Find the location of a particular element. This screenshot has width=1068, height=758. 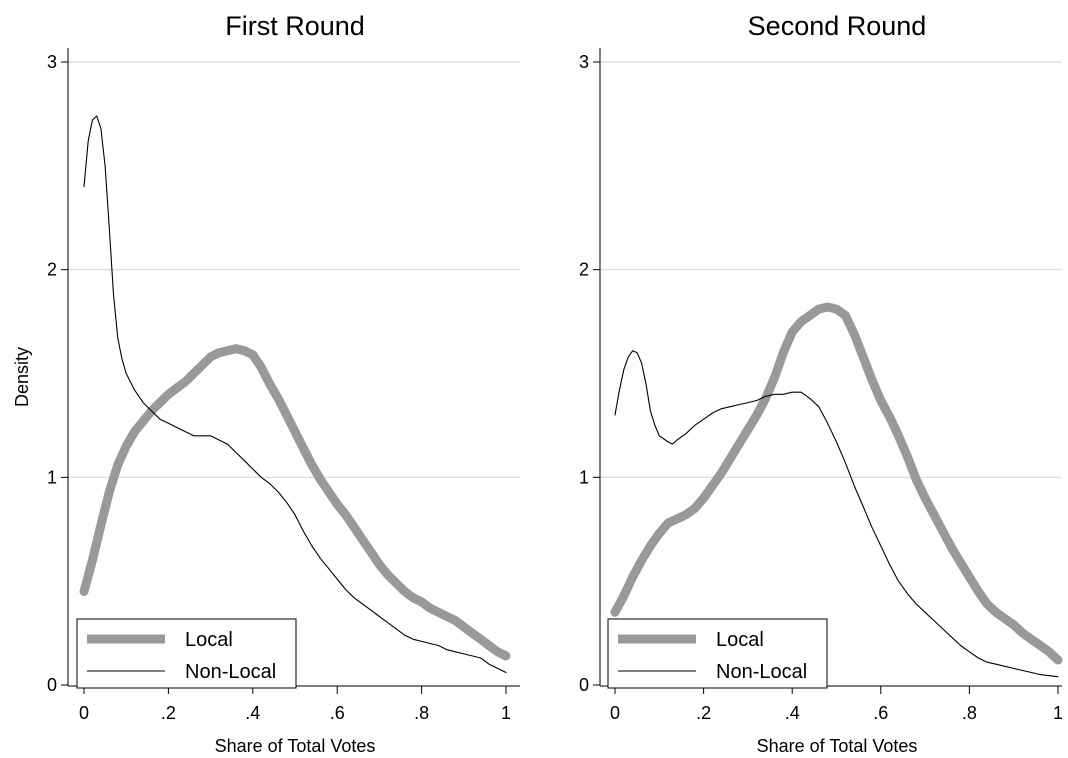

y-axis-label: Density is located at coordinates (22, 377).